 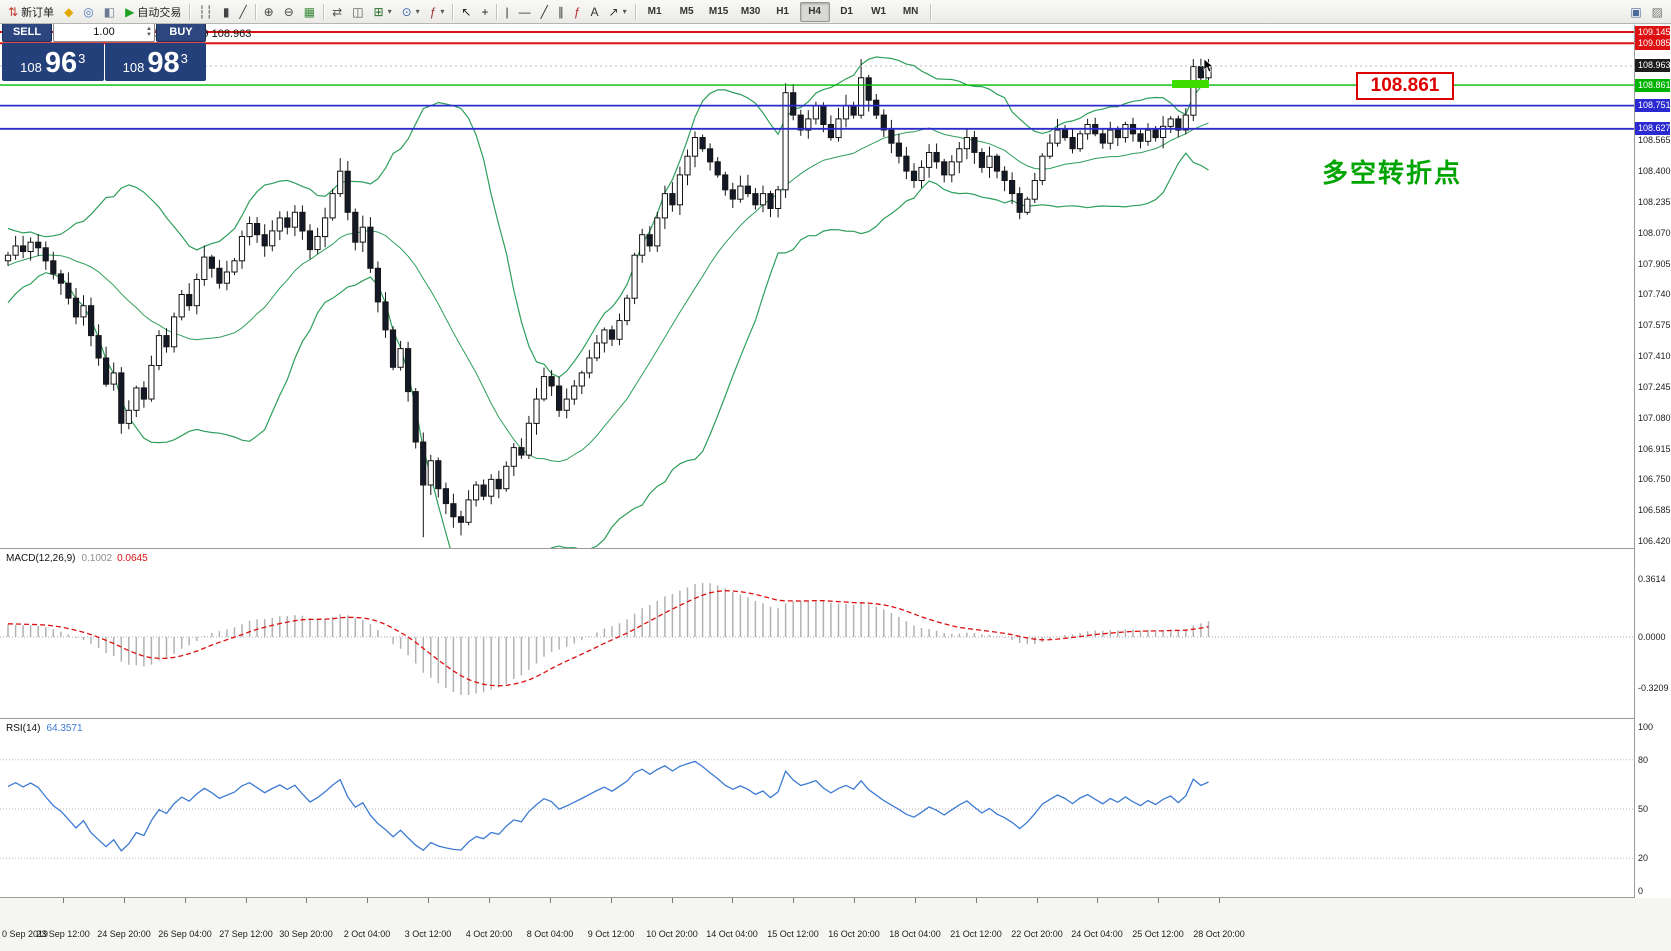 I want to click on time-axis-label: 15 Oct 12:00, so click(x=793, y=934).